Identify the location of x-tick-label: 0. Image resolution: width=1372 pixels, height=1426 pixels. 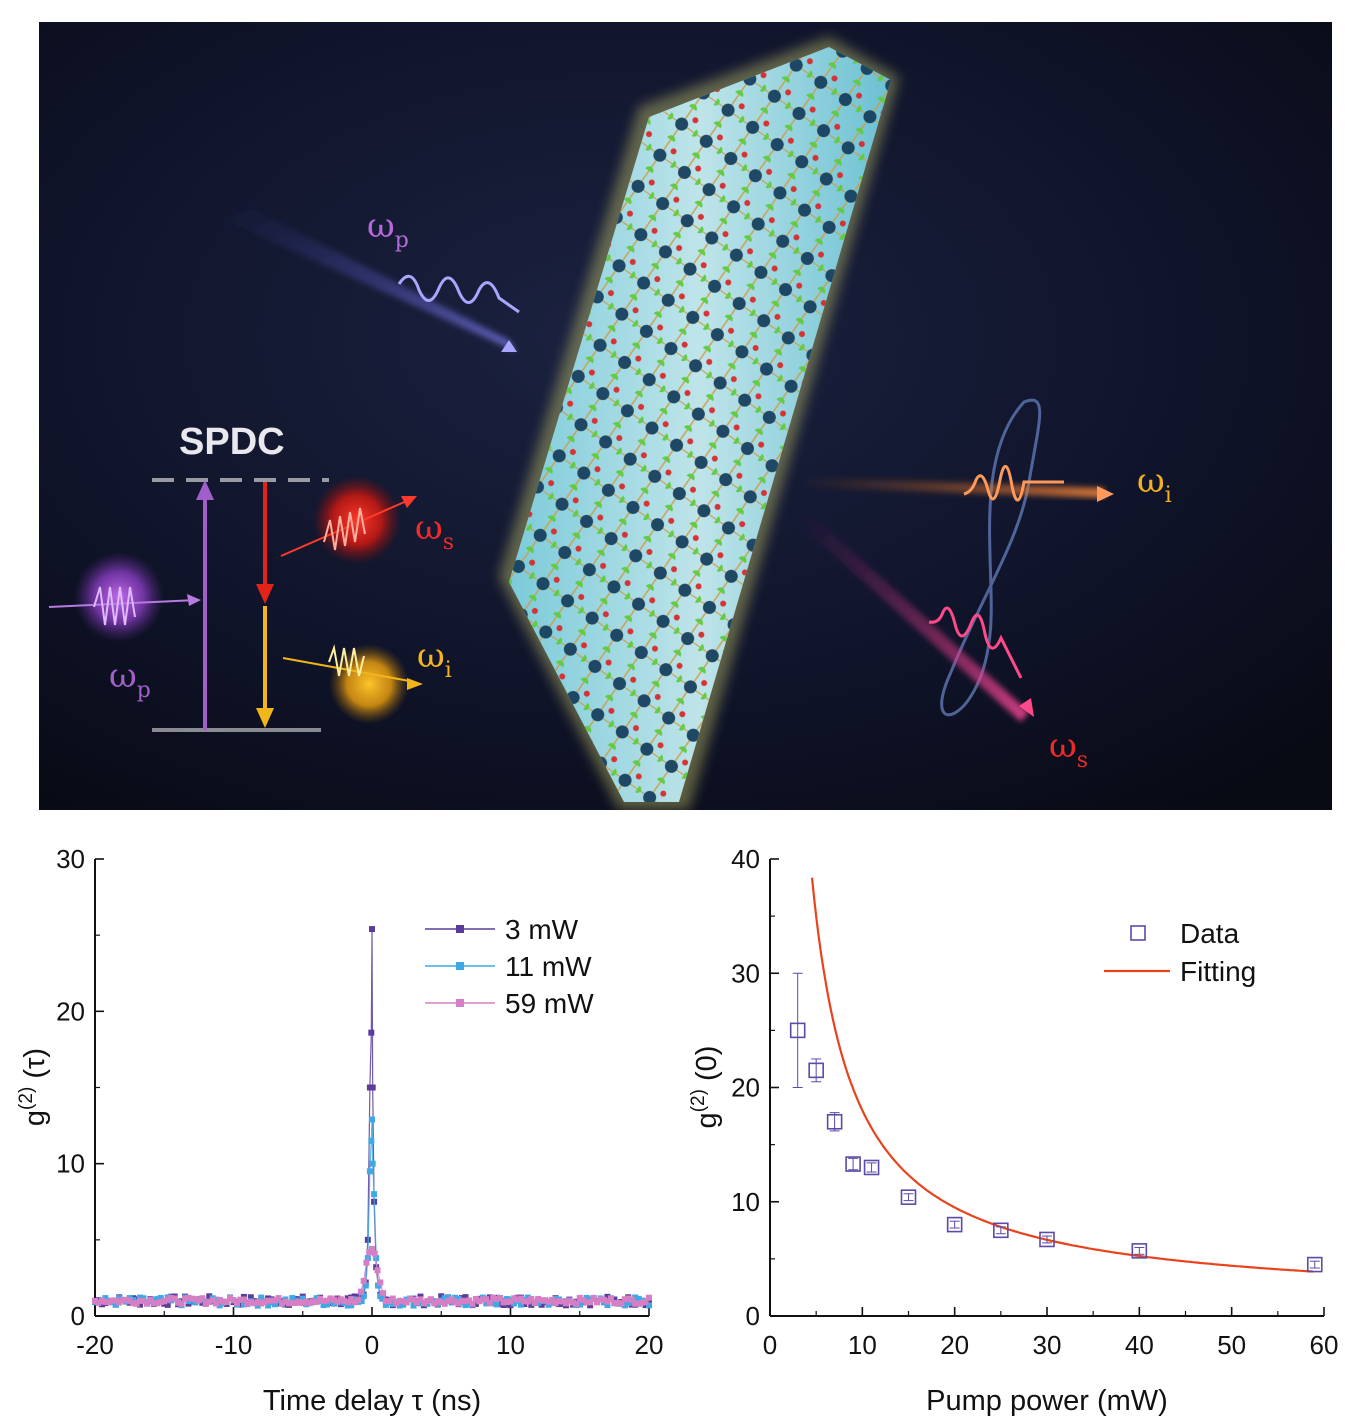
(372, 1345).